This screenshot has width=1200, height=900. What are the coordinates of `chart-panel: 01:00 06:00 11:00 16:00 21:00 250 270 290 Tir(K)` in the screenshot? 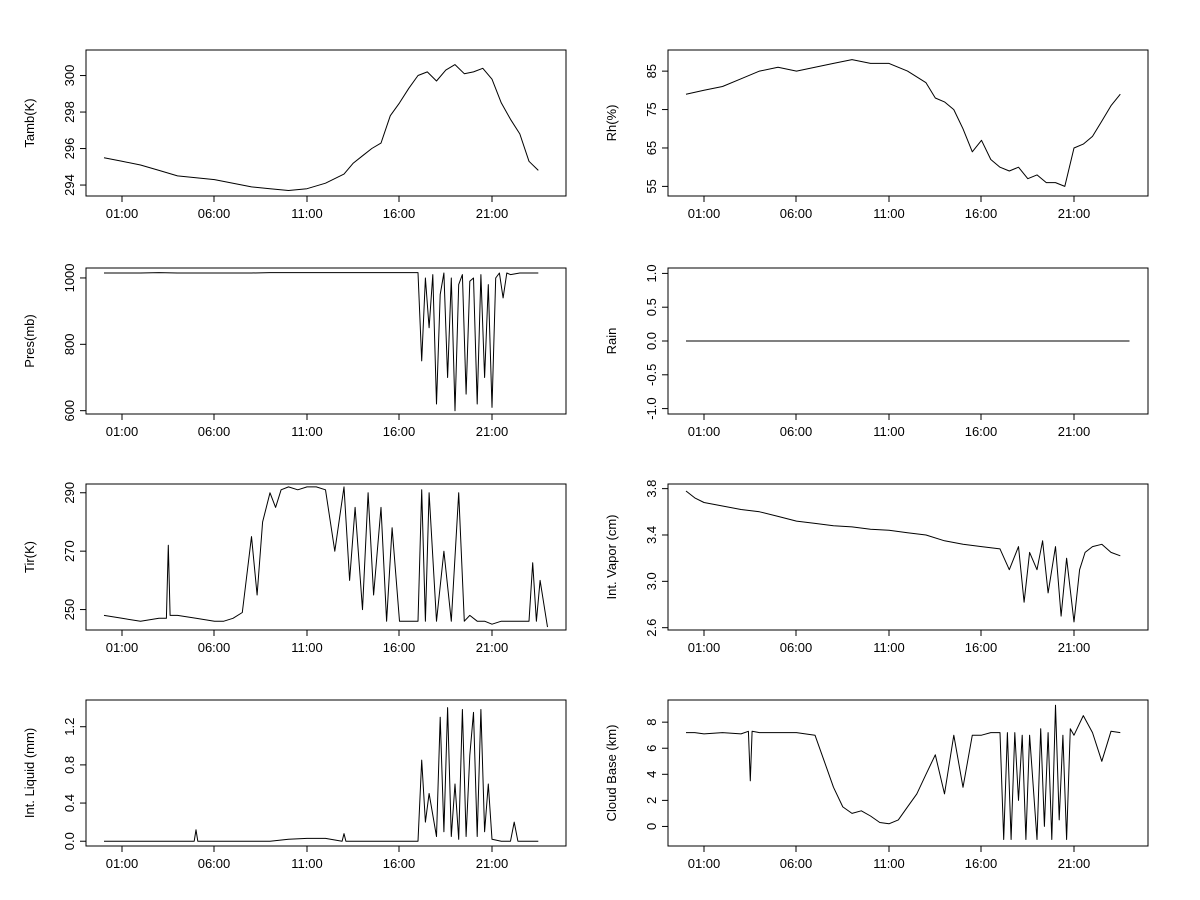 It's located at (294, 568).